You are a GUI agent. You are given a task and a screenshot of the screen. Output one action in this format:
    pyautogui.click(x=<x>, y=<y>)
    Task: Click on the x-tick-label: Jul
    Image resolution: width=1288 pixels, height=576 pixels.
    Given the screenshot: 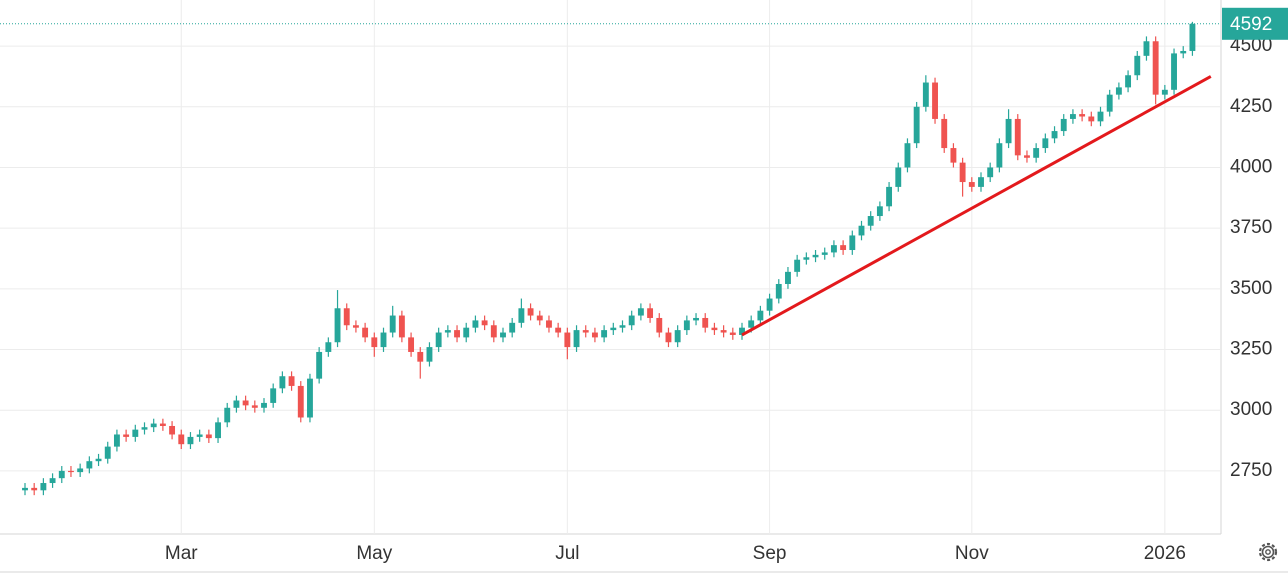 What is the action you would take?
    pyautogui.click(x=567, y=553)
    